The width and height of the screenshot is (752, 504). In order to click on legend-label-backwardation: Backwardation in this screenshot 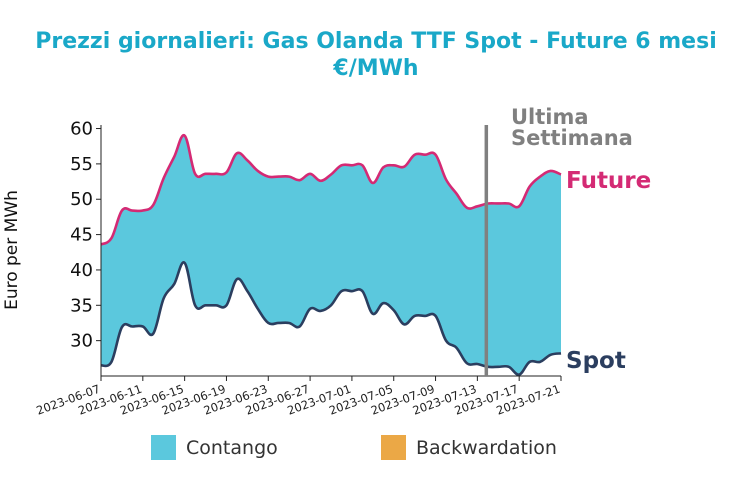, I will do `click(486, 448)`.